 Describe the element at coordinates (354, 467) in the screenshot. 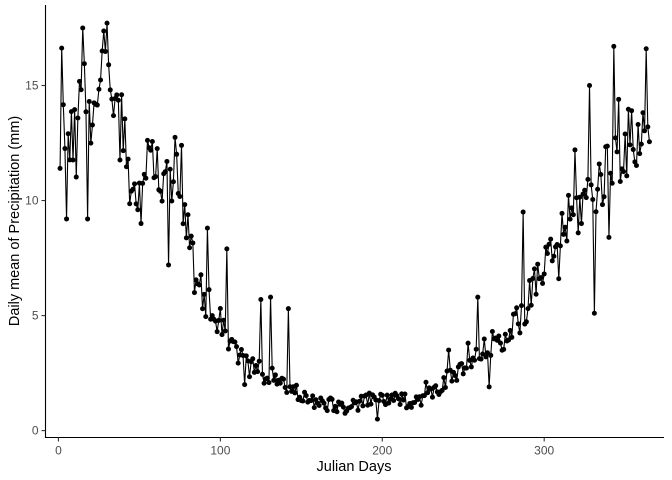

I see `x-axis-title: Julian Days` at that location.